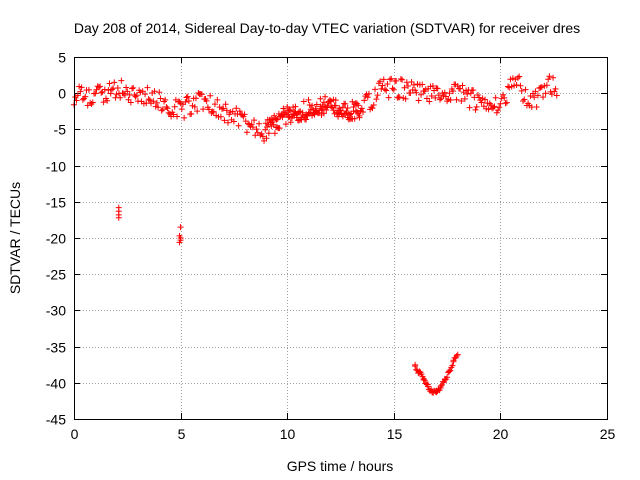 The height and width of the screenshot is (480, 640). What do you see at coordinates (15, 238) in the screenshot?
I see `y-axis-label: SDTVAR / TECUs` at bounding box center [15, 238].